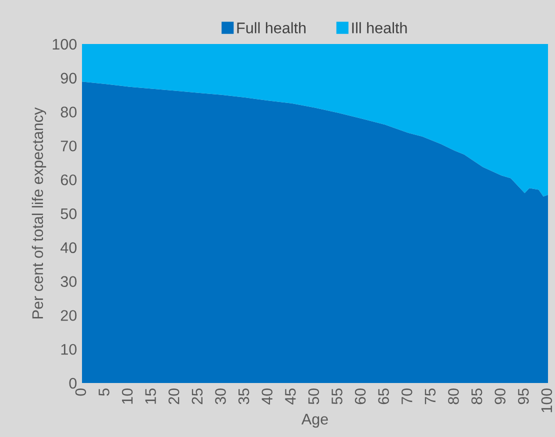 The width and height of the screenshot is (555, 437). What do you see at coordinates (69, 349) in the screenshot?
I see `y-tick-label: 10` at bounding box center [69, 349].